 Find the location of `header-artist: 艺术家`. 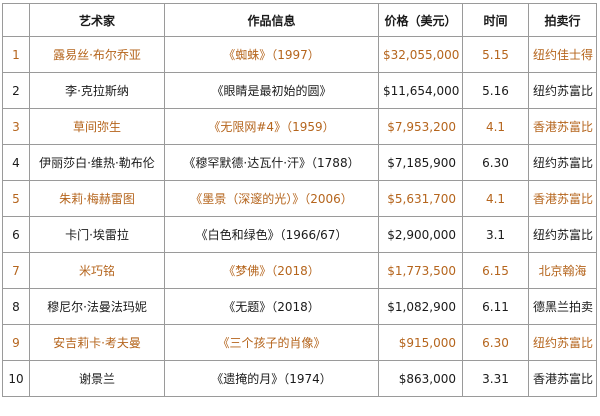

header-artist: 艺术家 is located at coordinates (97, 20).